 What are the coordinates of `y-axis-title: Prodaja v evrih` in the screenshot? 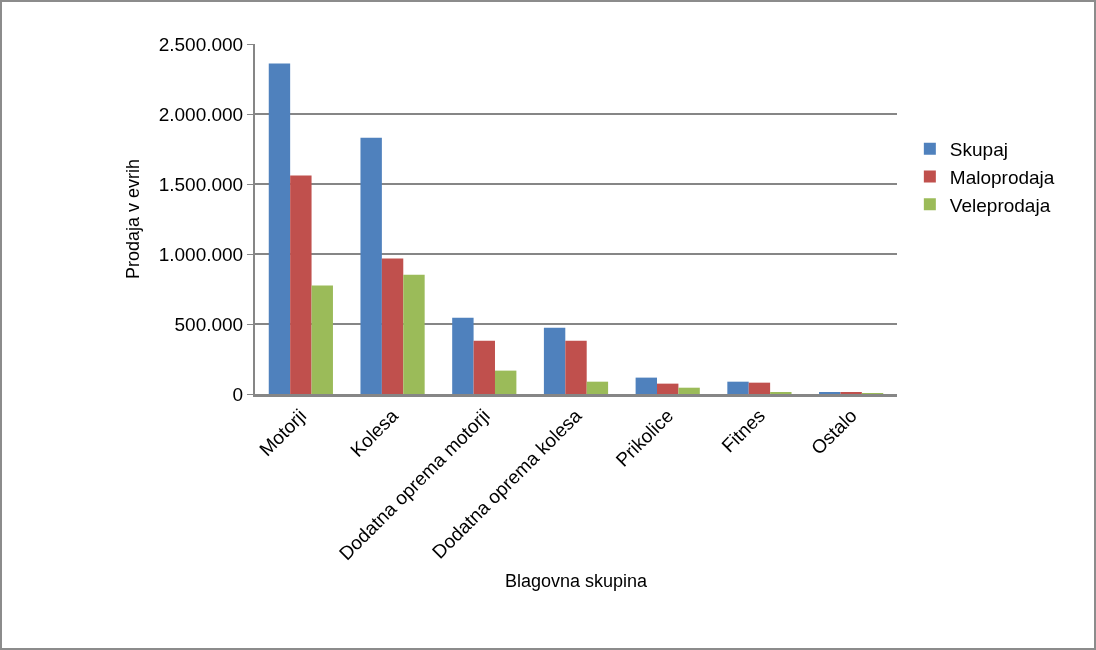 It's located at (133, 219).